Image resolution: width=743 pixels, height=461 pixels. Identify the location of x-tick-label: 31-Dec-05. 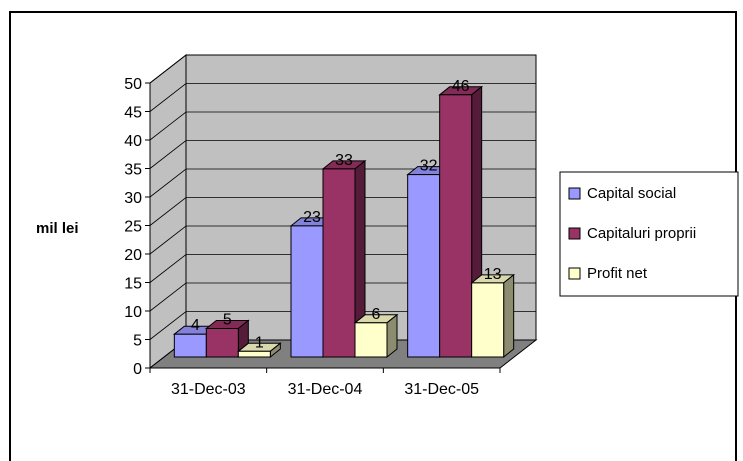
(441, 389).